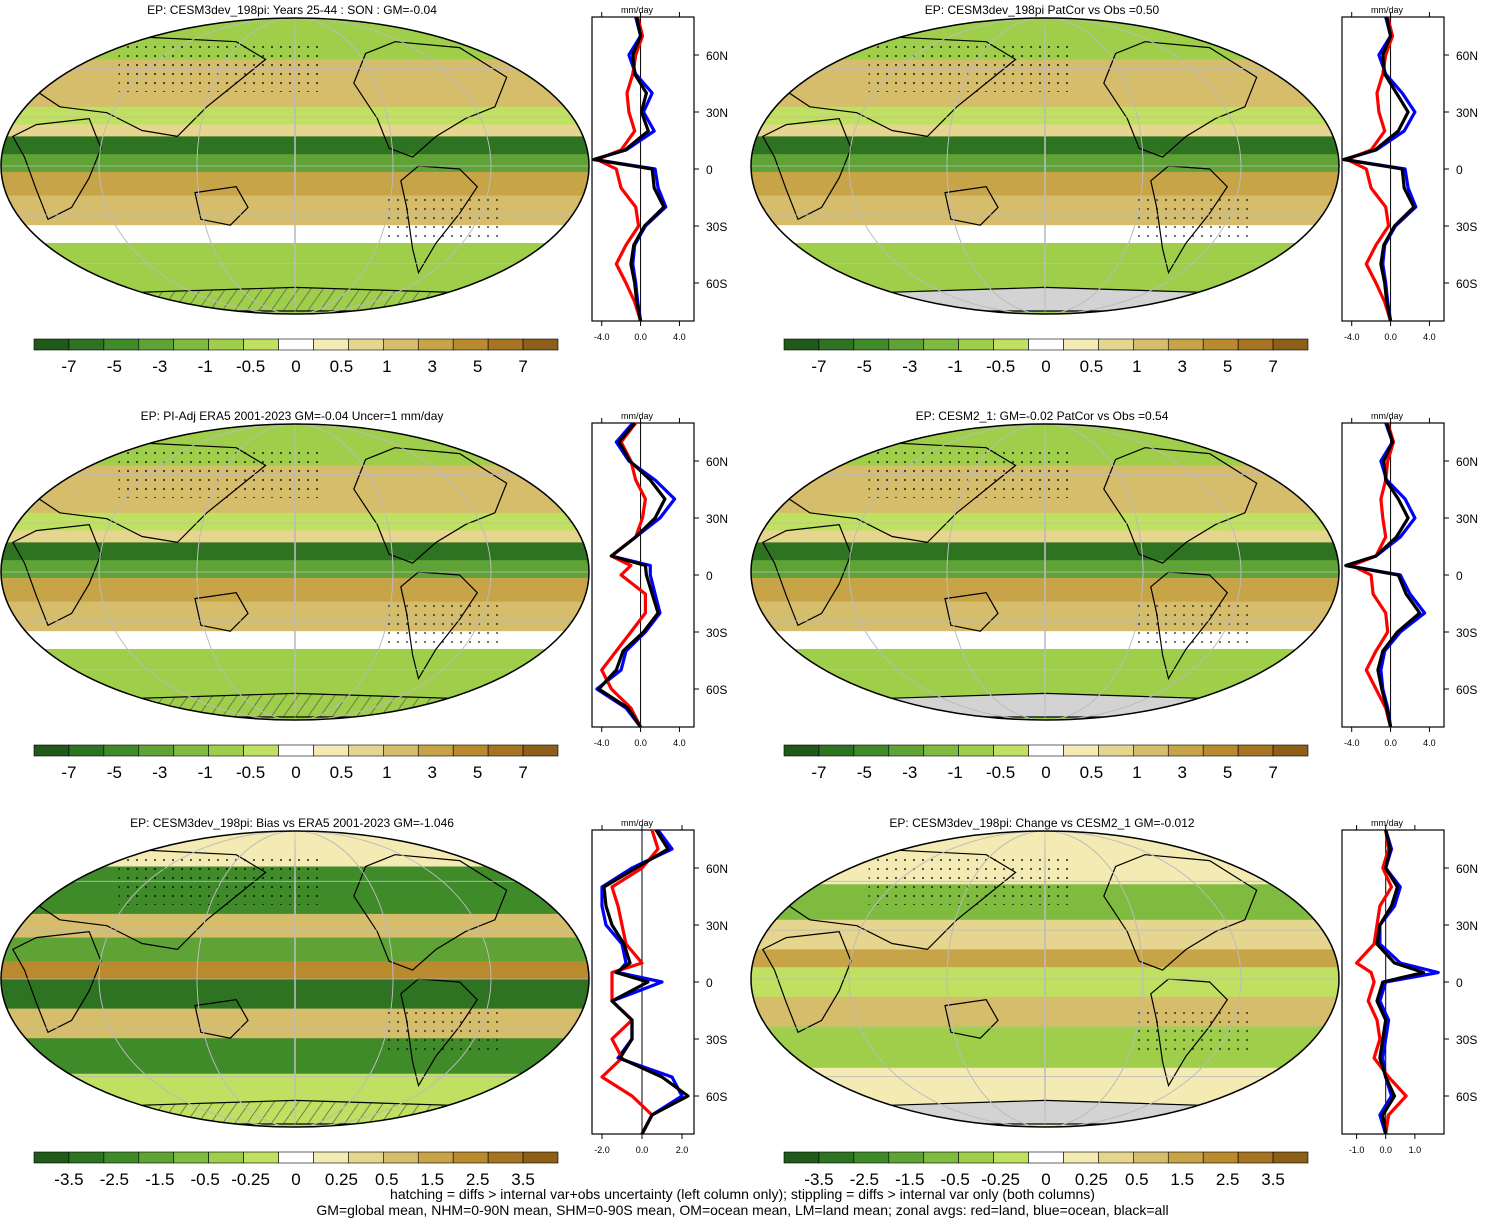 The image size is (1485, 1221). I want to click on lat-tick-label: 30S, so click(716, 633).